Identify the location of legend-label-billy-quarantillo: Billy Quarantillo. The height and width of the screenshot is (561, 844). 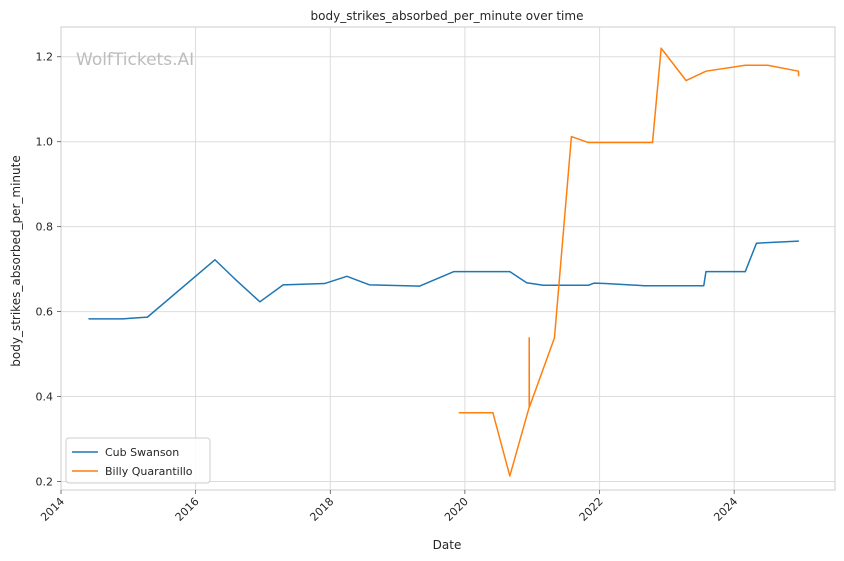
(149, 471).